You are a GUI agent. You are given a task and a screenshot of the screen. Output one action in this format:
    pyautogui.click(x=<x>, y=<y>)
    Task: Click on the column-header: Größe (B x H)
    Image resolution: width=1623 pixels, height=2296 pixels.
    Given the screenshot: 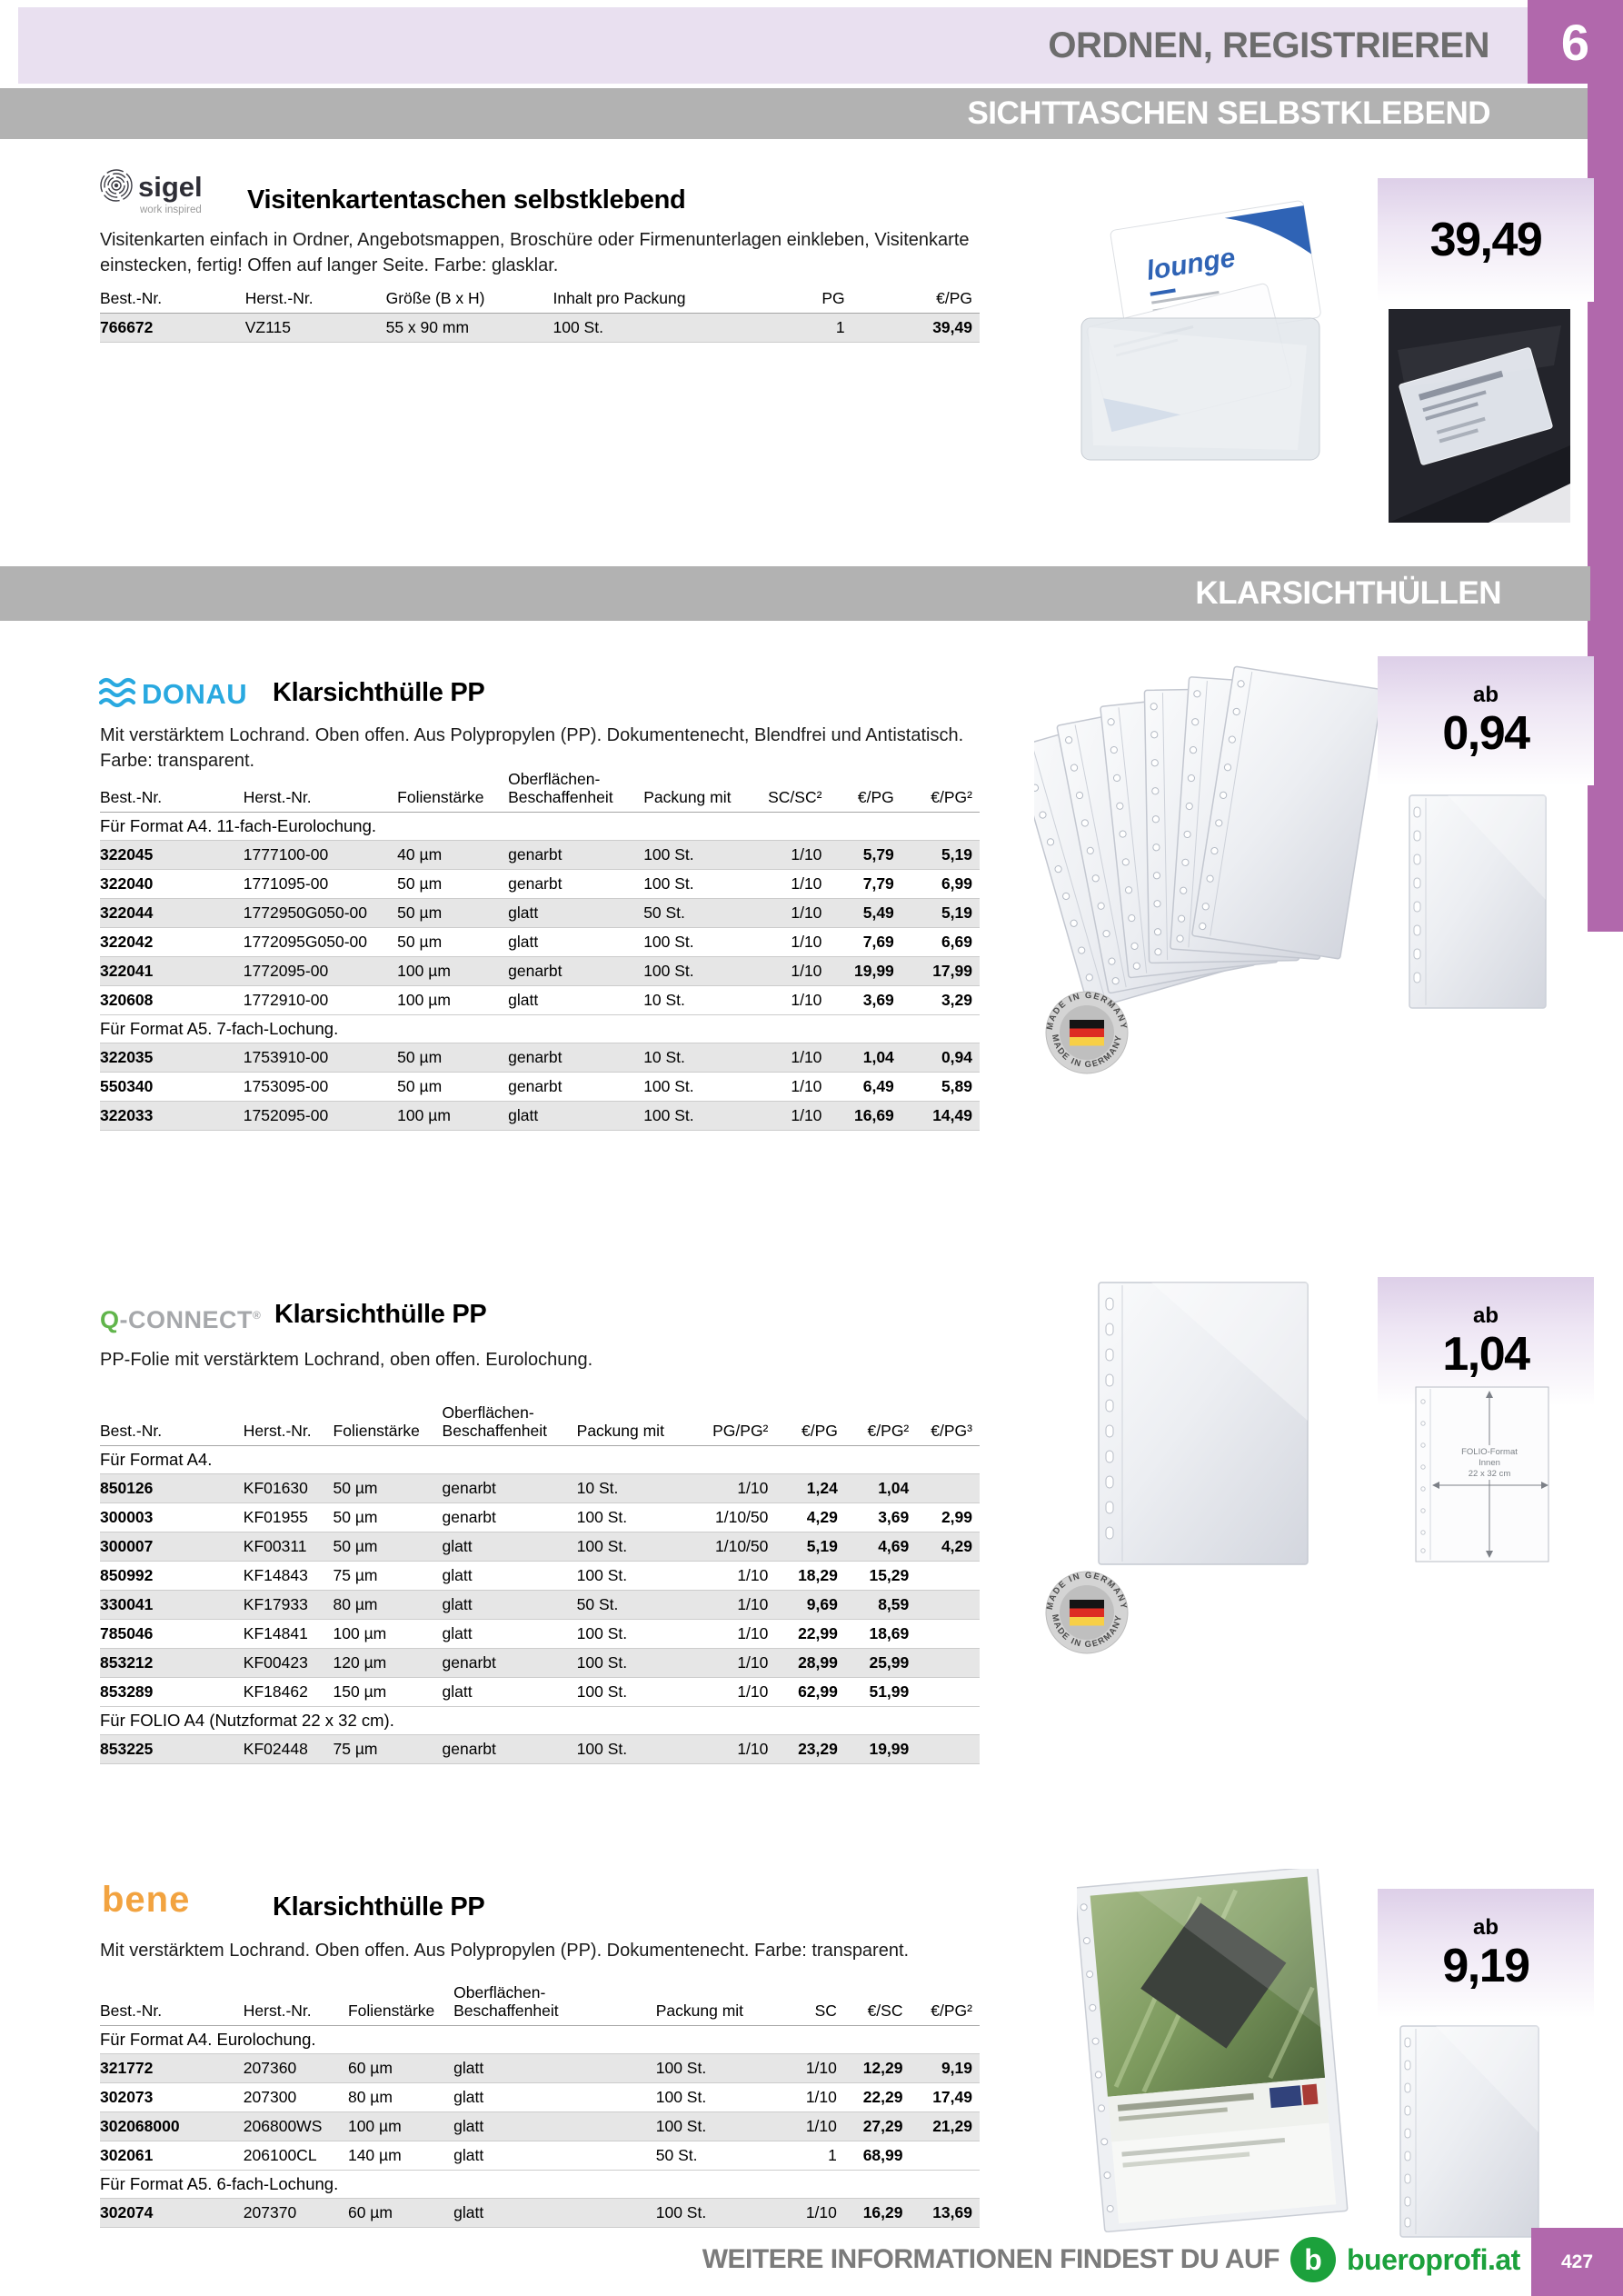 What is the action you would take?
    pyautogui.click(x=469, y=300)
    